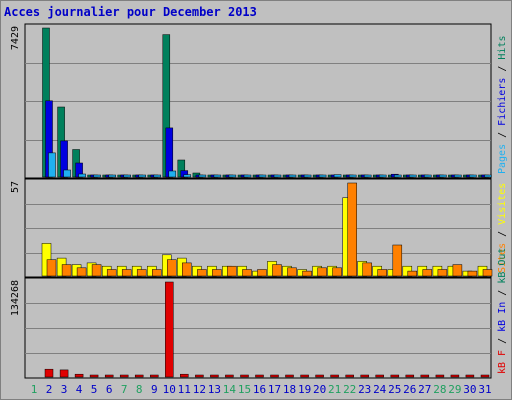 Image resolution: width=512 pixels, height=400 pixels. I want to click on chart-title: Acces journalier pour December 2013, so click(130, 12).